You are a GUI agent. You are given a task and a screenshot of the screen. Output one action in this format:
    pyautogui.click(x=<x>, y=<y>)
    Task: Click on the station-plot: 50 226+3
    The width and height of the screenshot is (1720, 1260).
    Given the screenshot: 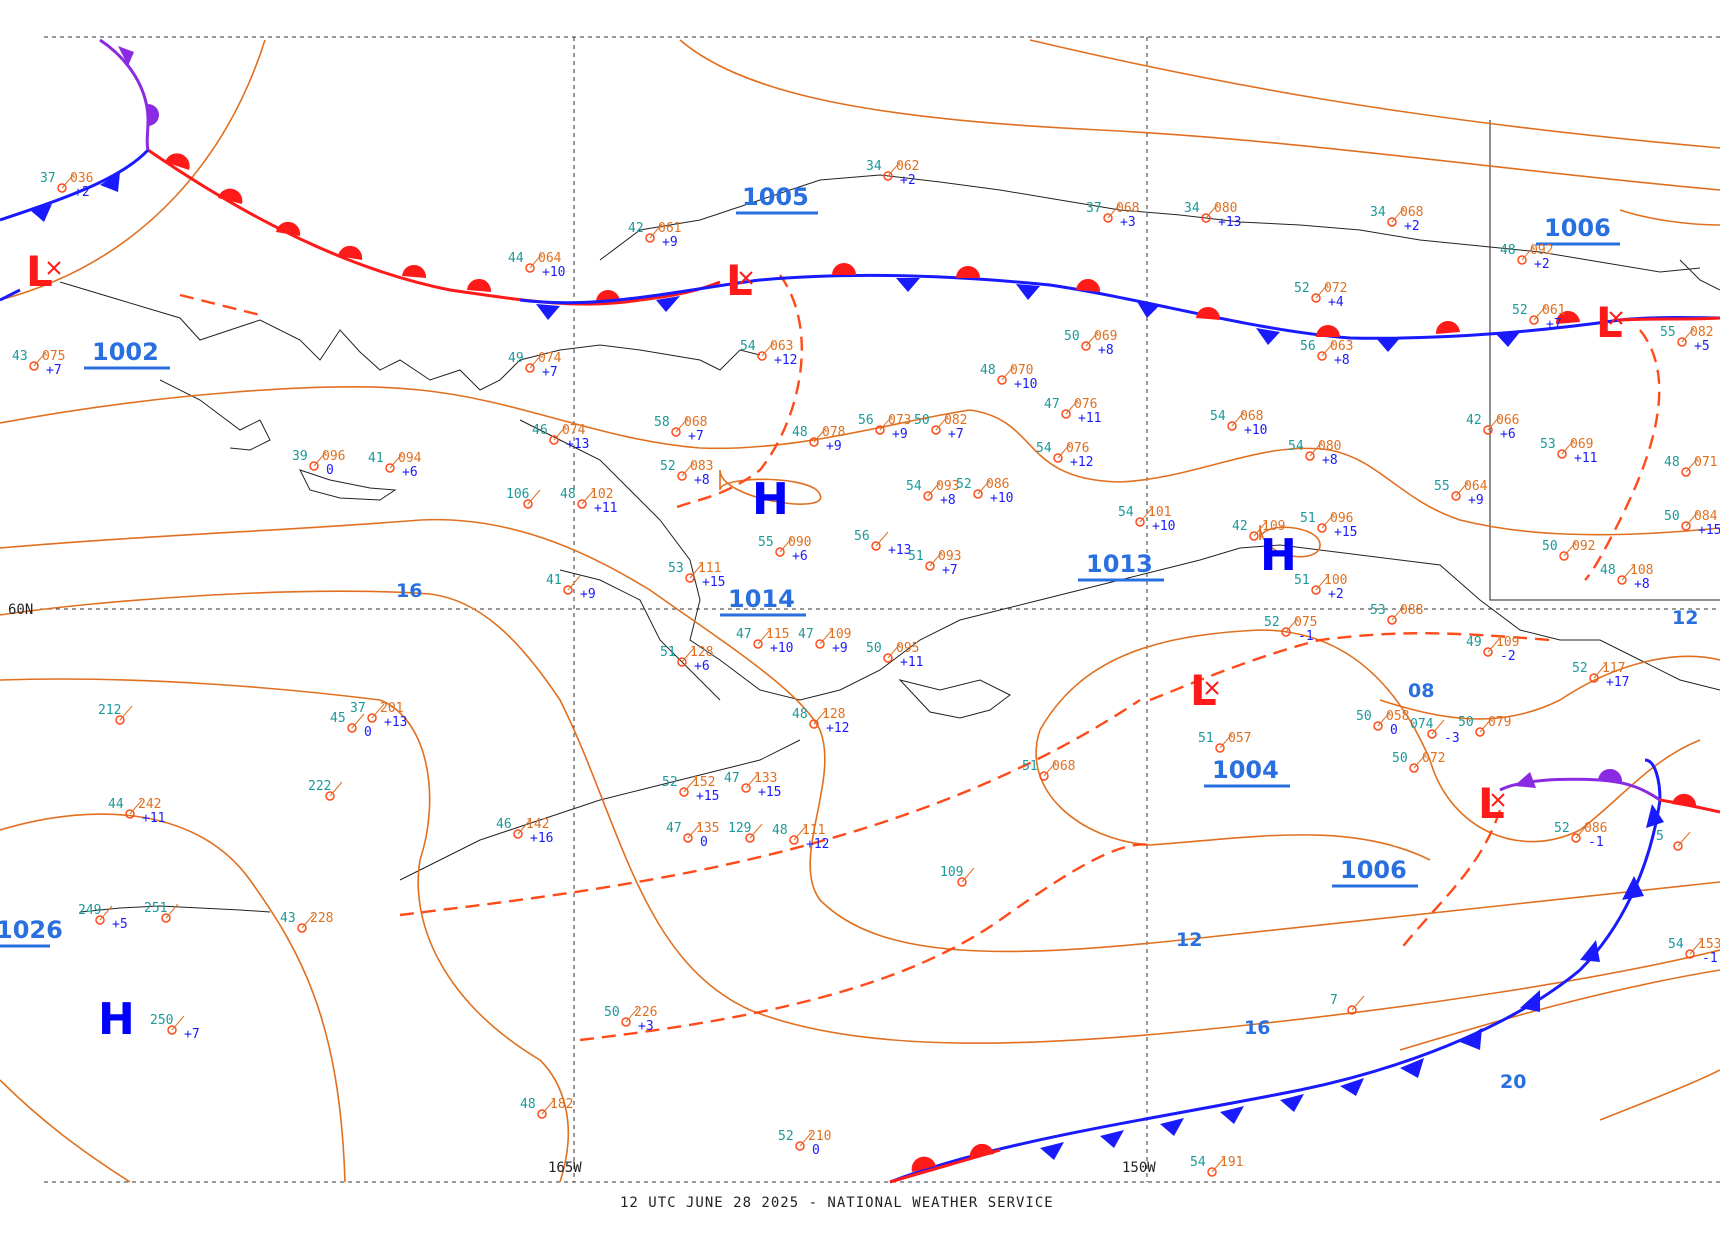 What is the action you would take?
    pyautogui.click(x=630, y=1019)
    